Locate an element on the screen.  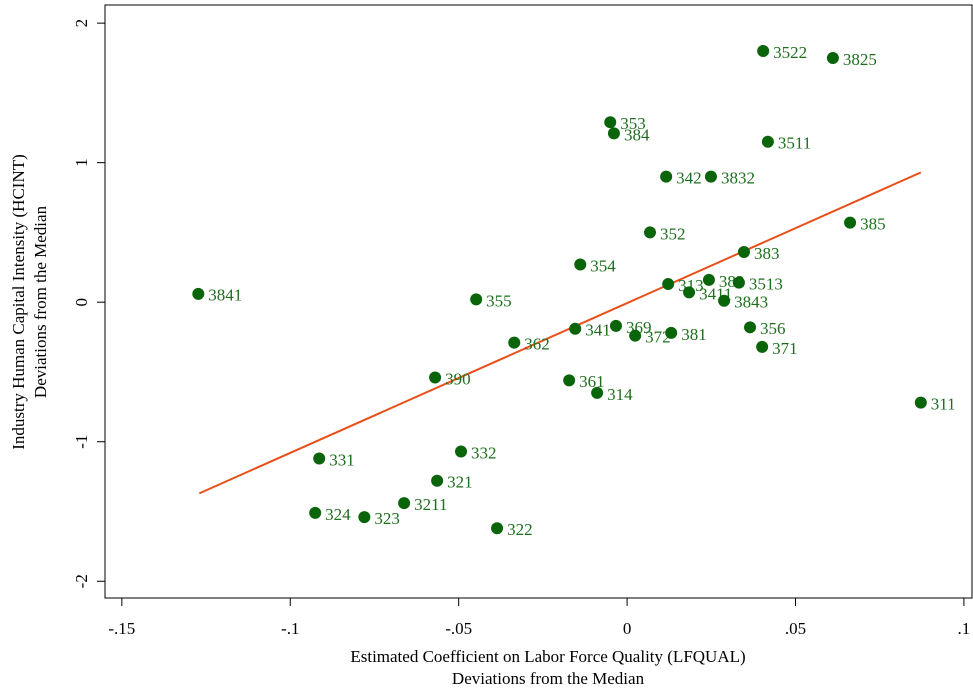
point-label: 331 is located at coordinates (342, 459).